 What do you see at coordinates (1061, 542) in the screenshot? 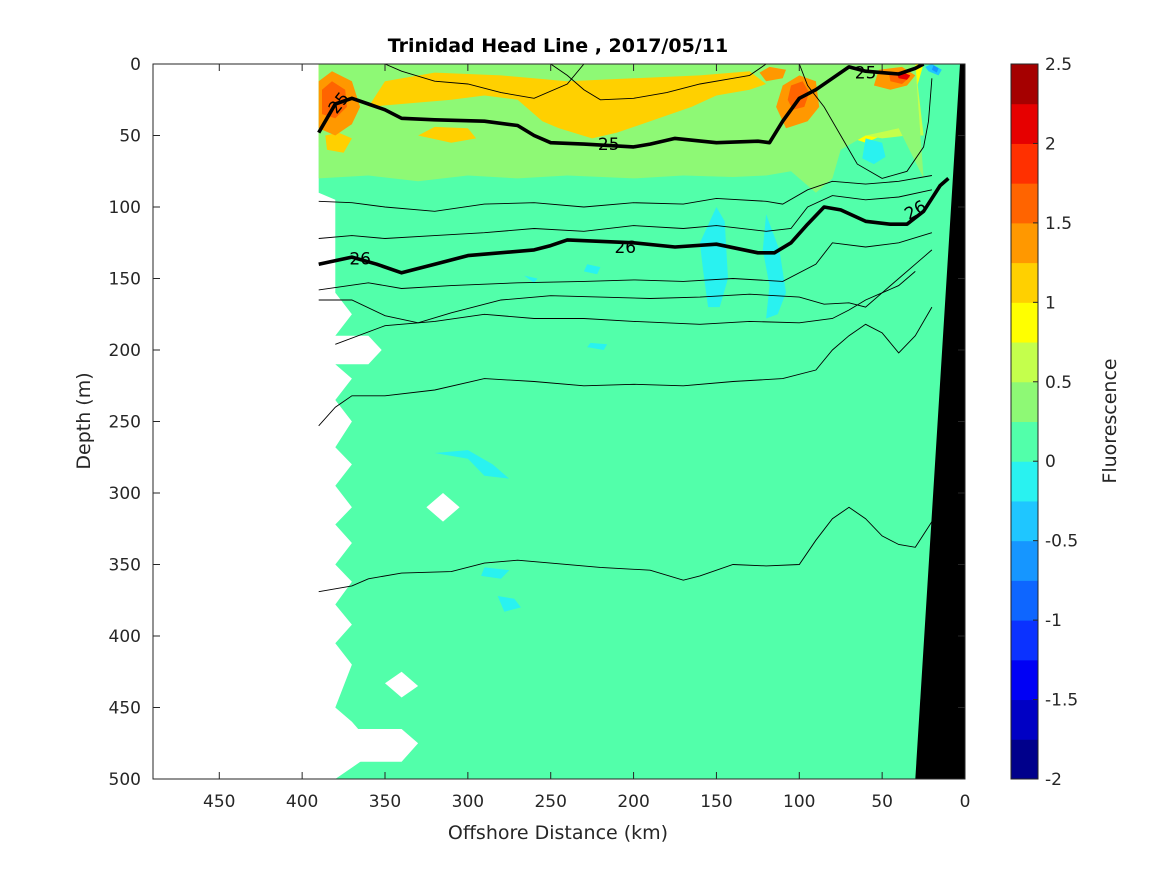
I see `colorbar-tick-label: -0.5` at bounding box center [1061, 542].